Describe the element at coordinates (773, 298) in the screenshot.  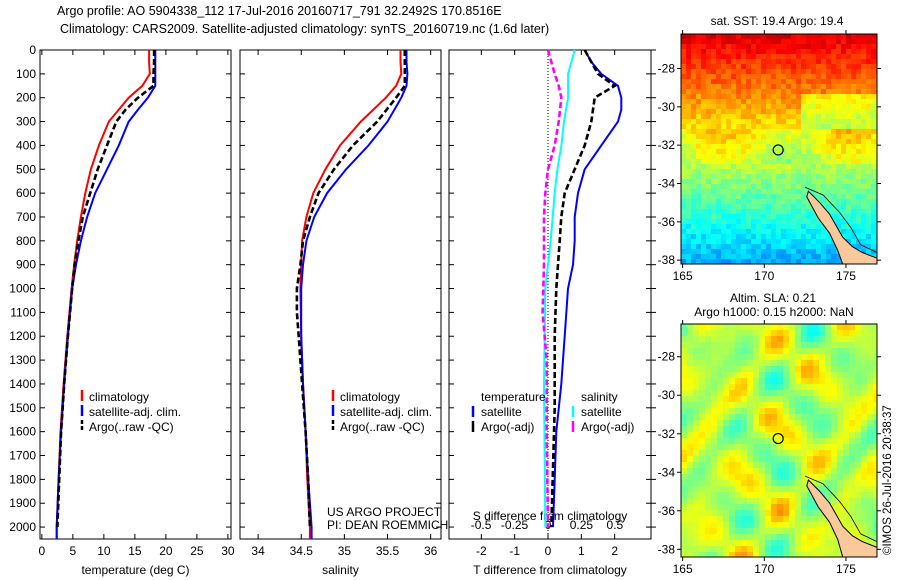
I see `sla-map-title: Altim. SLA: 0.21` at that location.